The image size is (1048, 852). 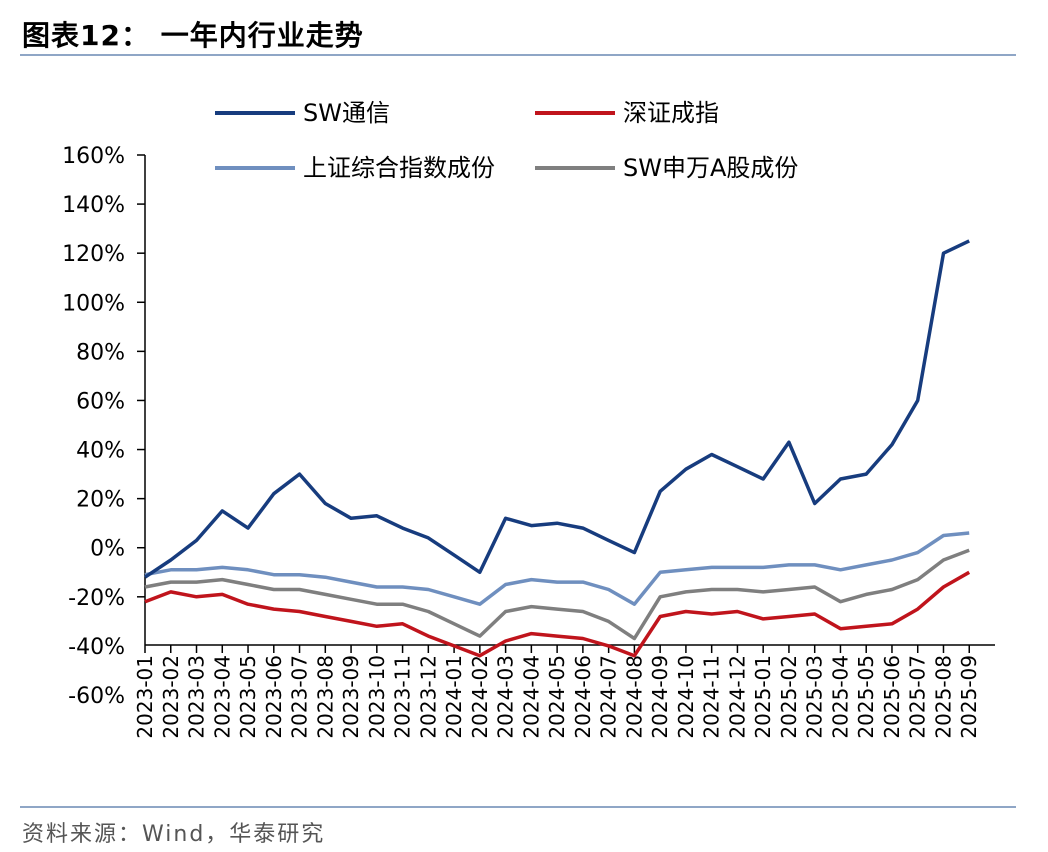 I want to click on x-tick-label: 2025-06, so click(x=892, y=697).